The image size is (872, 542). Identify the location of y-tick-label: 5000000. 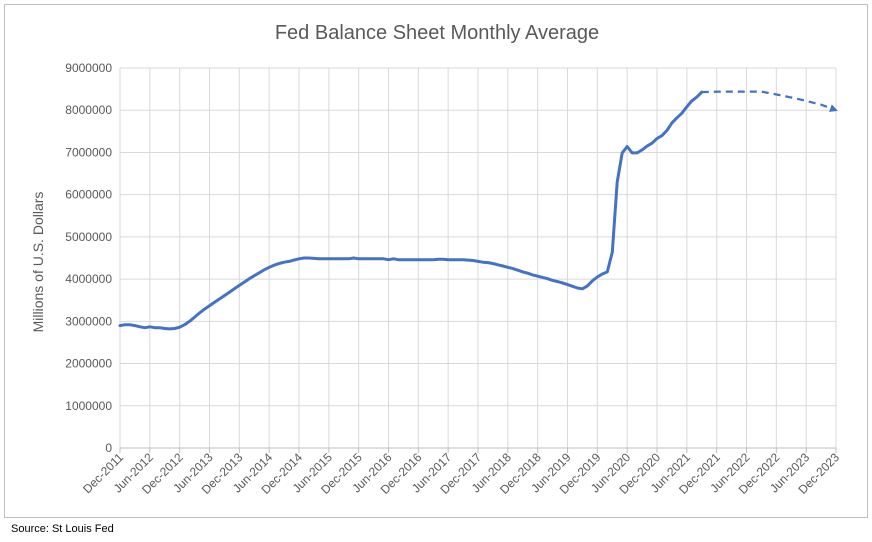
(88, 237).